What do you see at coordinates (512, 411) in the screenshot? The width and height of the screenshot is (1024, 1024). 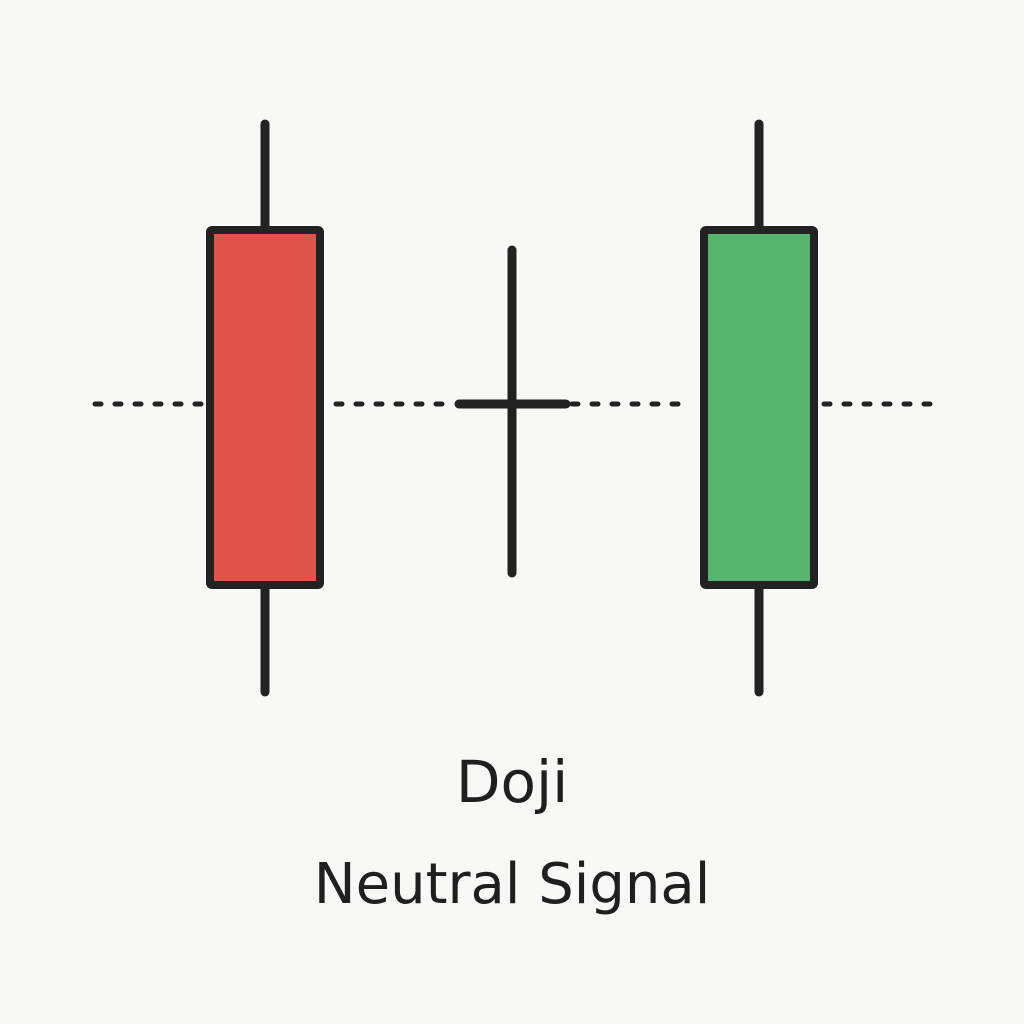 I see `doji-candle` at bounding box center [512, 411].